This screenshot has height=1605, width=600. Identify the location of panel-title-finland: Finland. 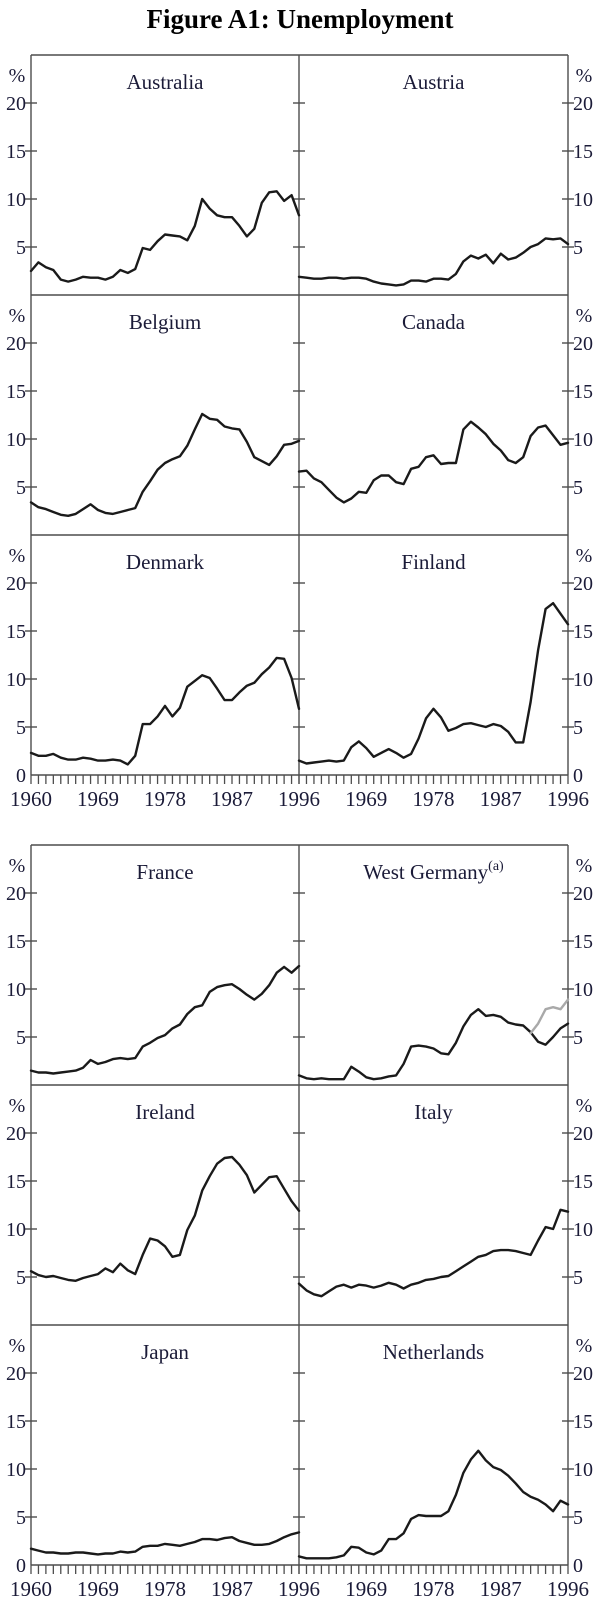
(433, 562).